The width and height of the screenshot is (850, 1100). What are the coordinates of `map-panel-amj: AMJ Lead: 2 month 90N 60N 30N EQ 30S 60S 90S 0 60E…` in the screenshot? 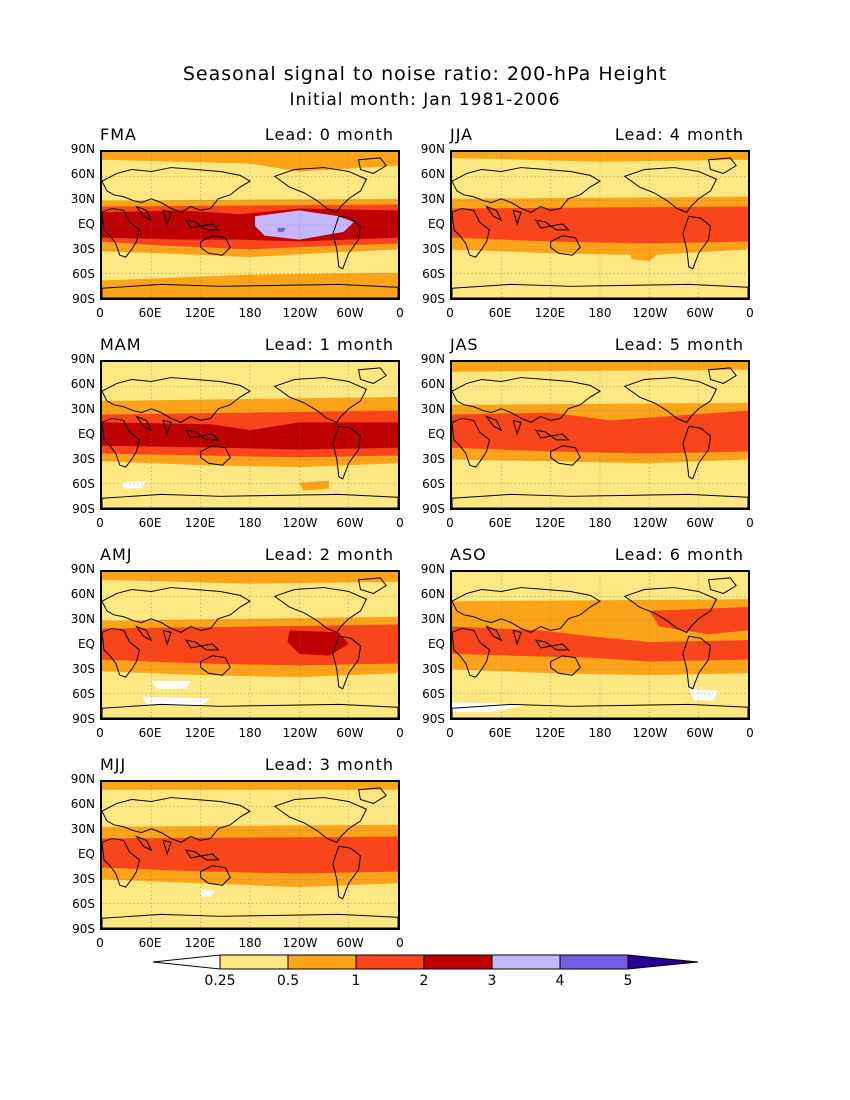 It's located at (237, 642).